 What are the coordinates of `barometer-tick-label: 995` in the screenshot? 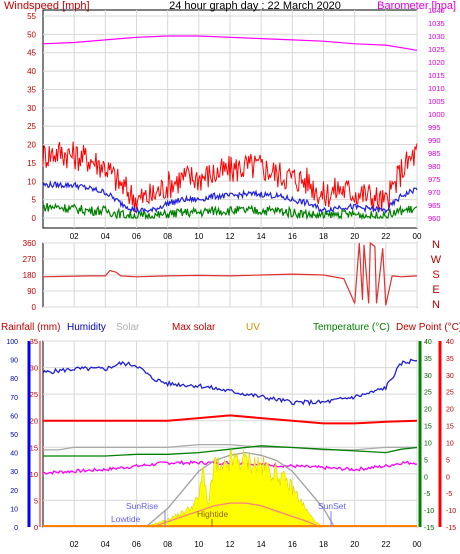 It's located at (434, 127).